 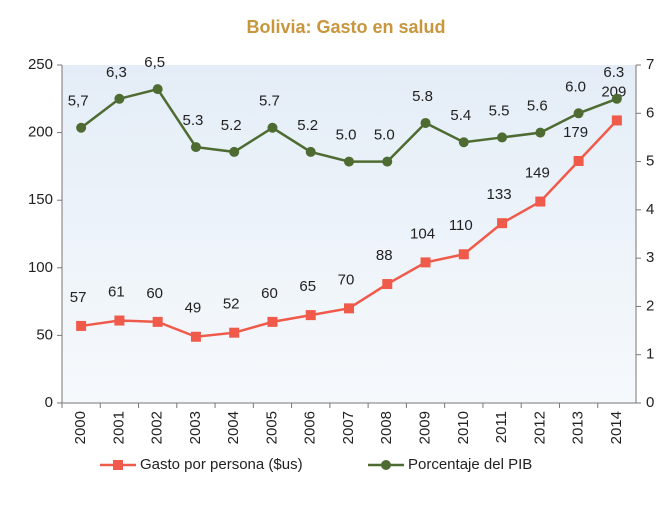 What do you see at coordinates (650, 161) in the screenshot?
I see `y2-tick-label: 5` at bounding box center [650, 161].